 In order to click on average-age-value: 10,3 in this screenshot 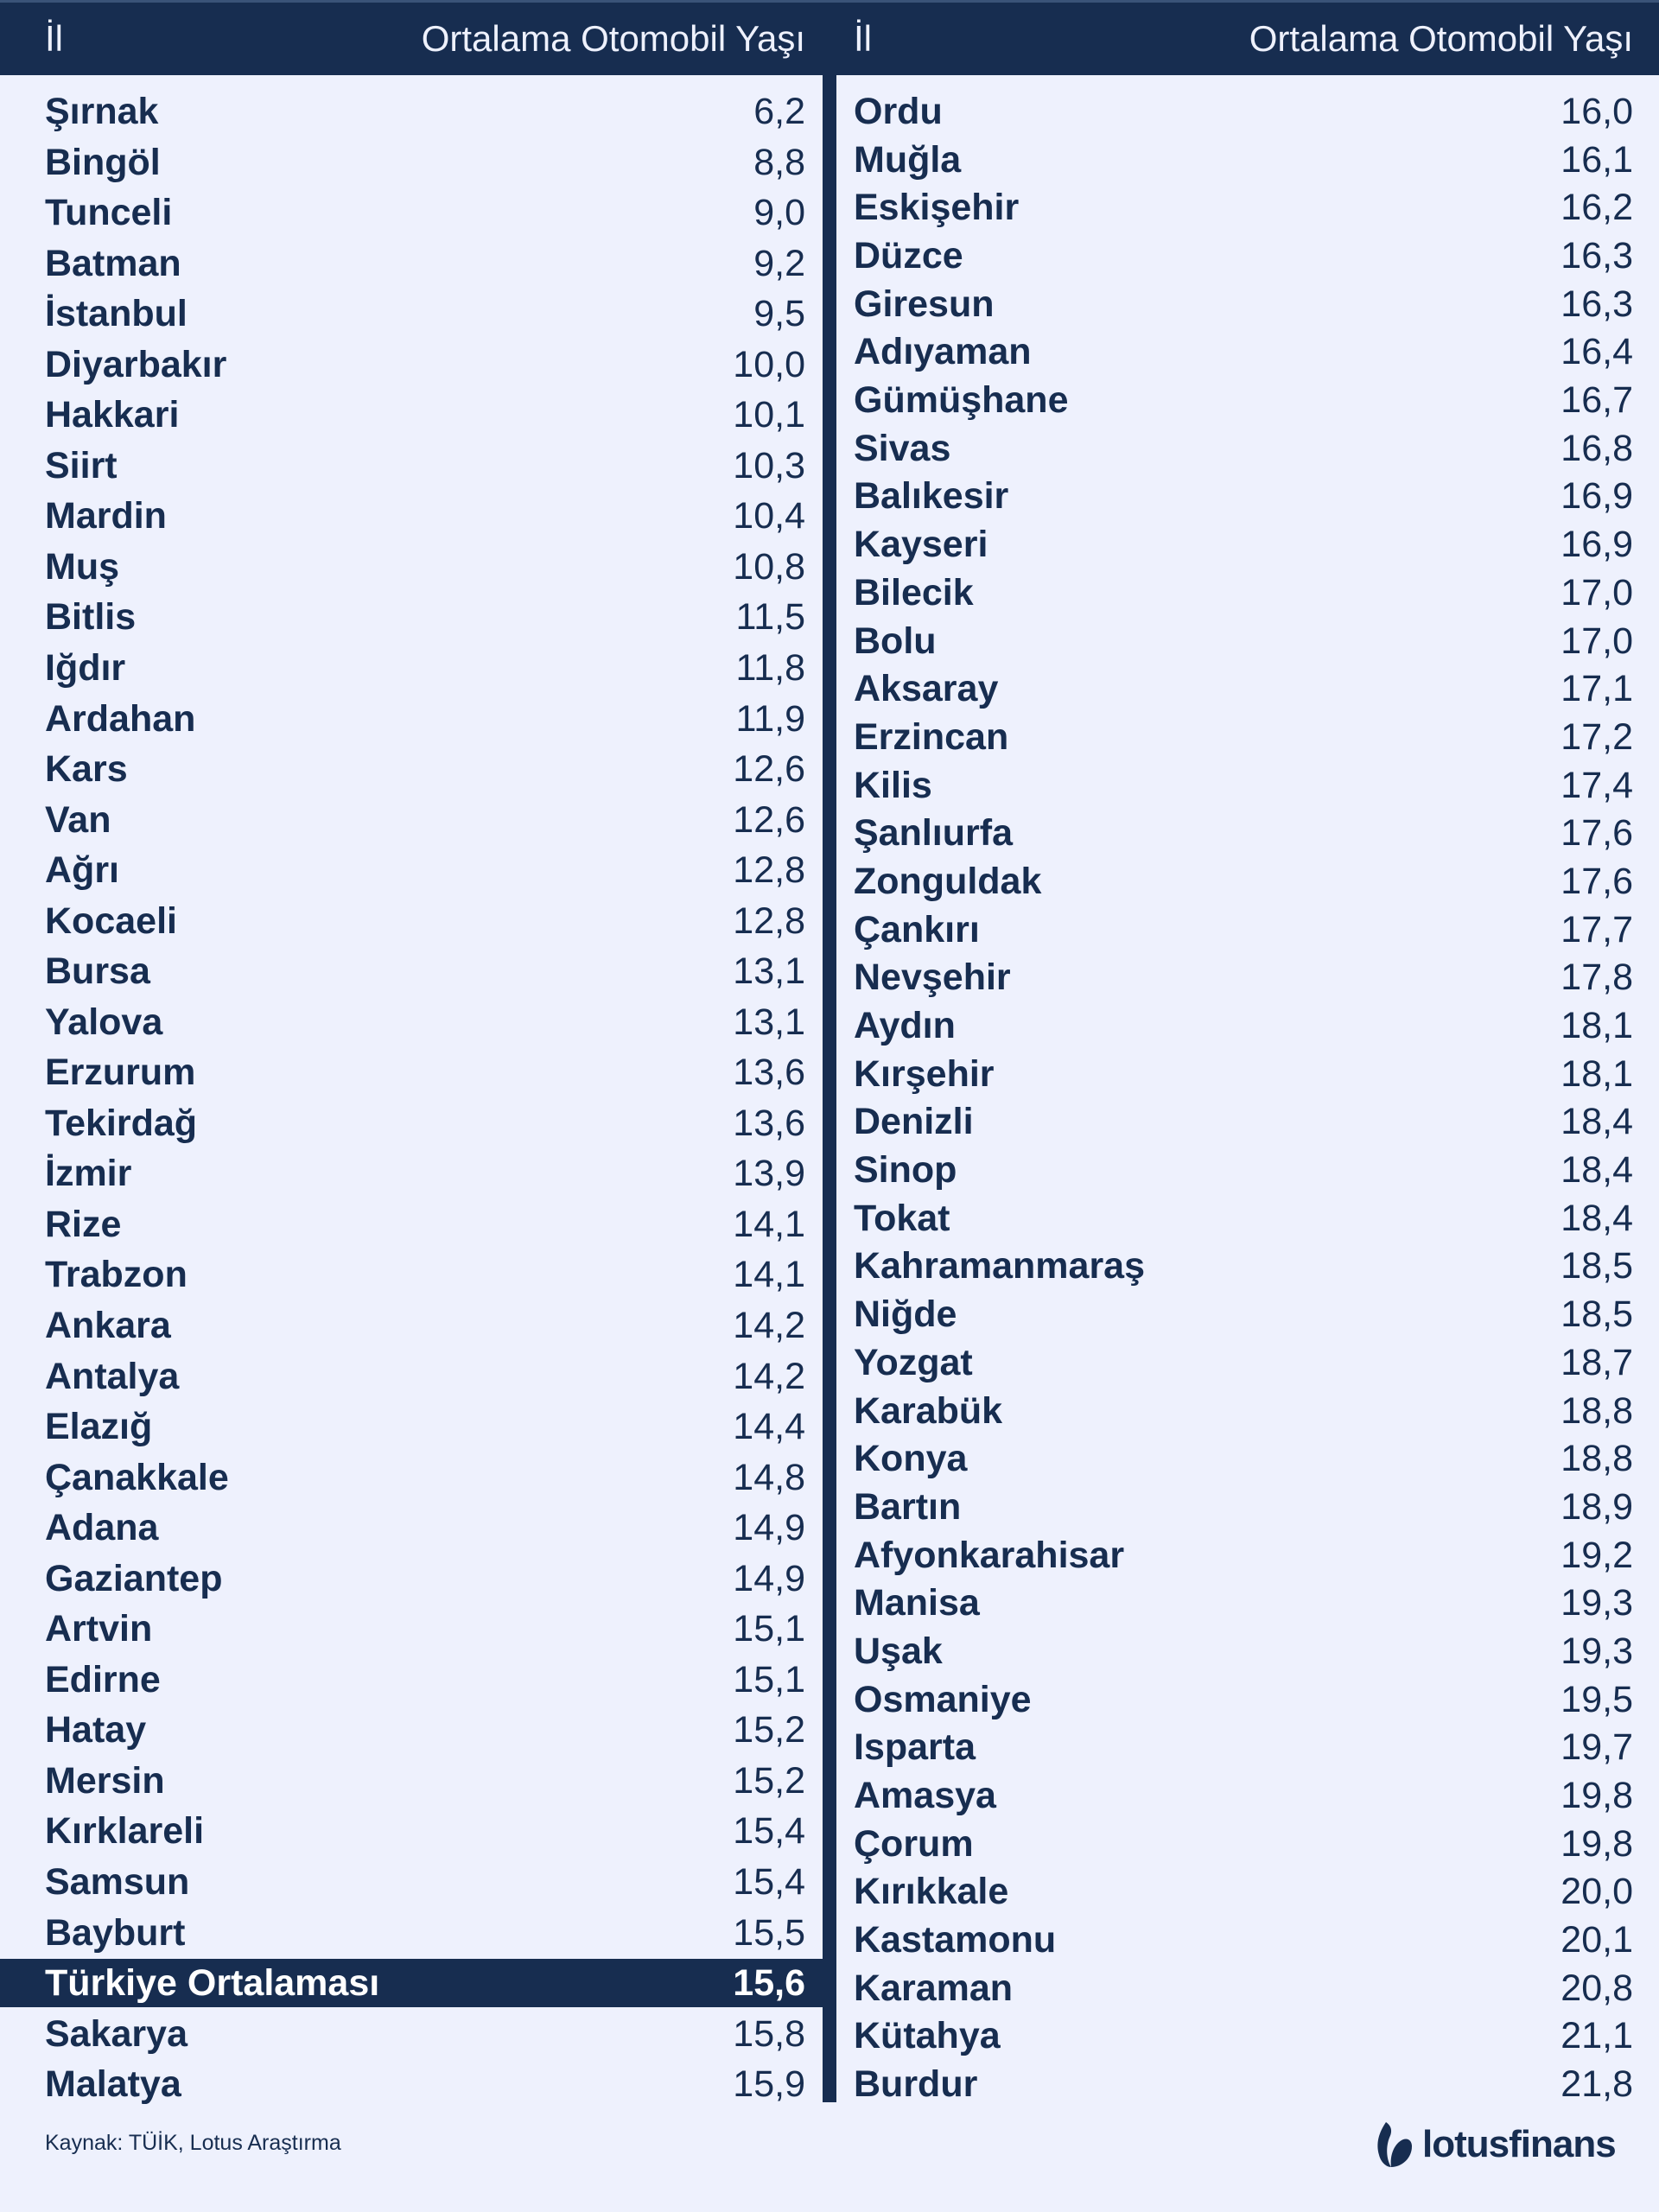, I will do `click(769, 465)`.